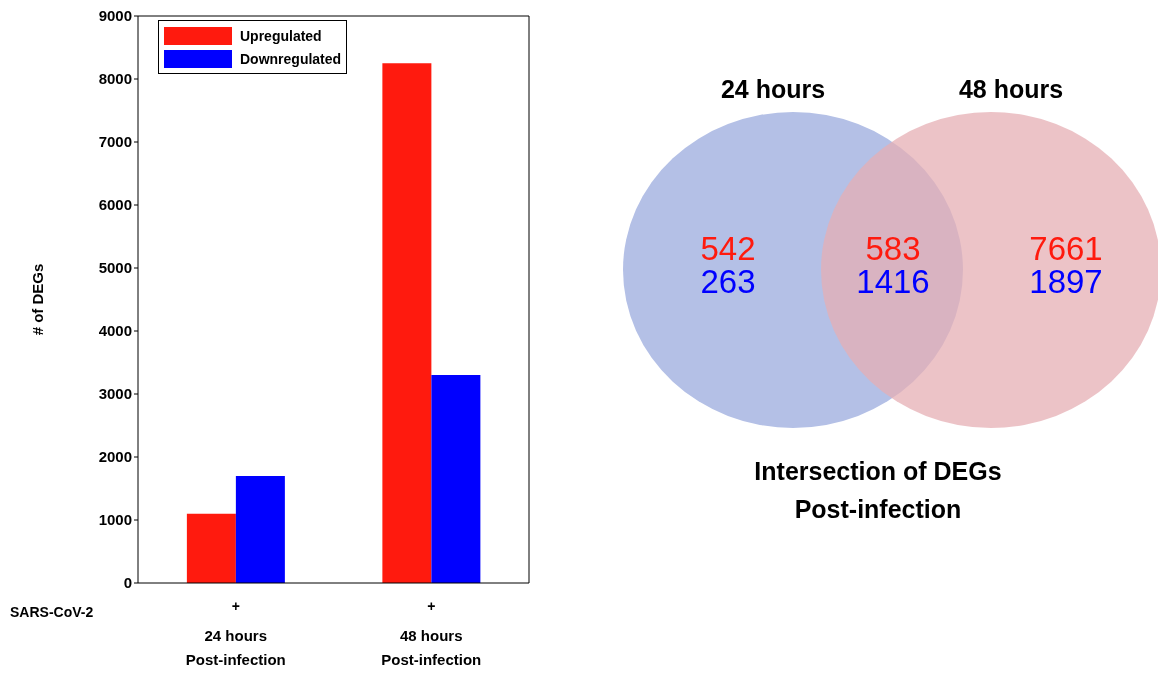 The image size is (1169, 677). Describe the element at coordinates (115, 268) in the screenshot. I see `y-tick-label: 5000` at that location.